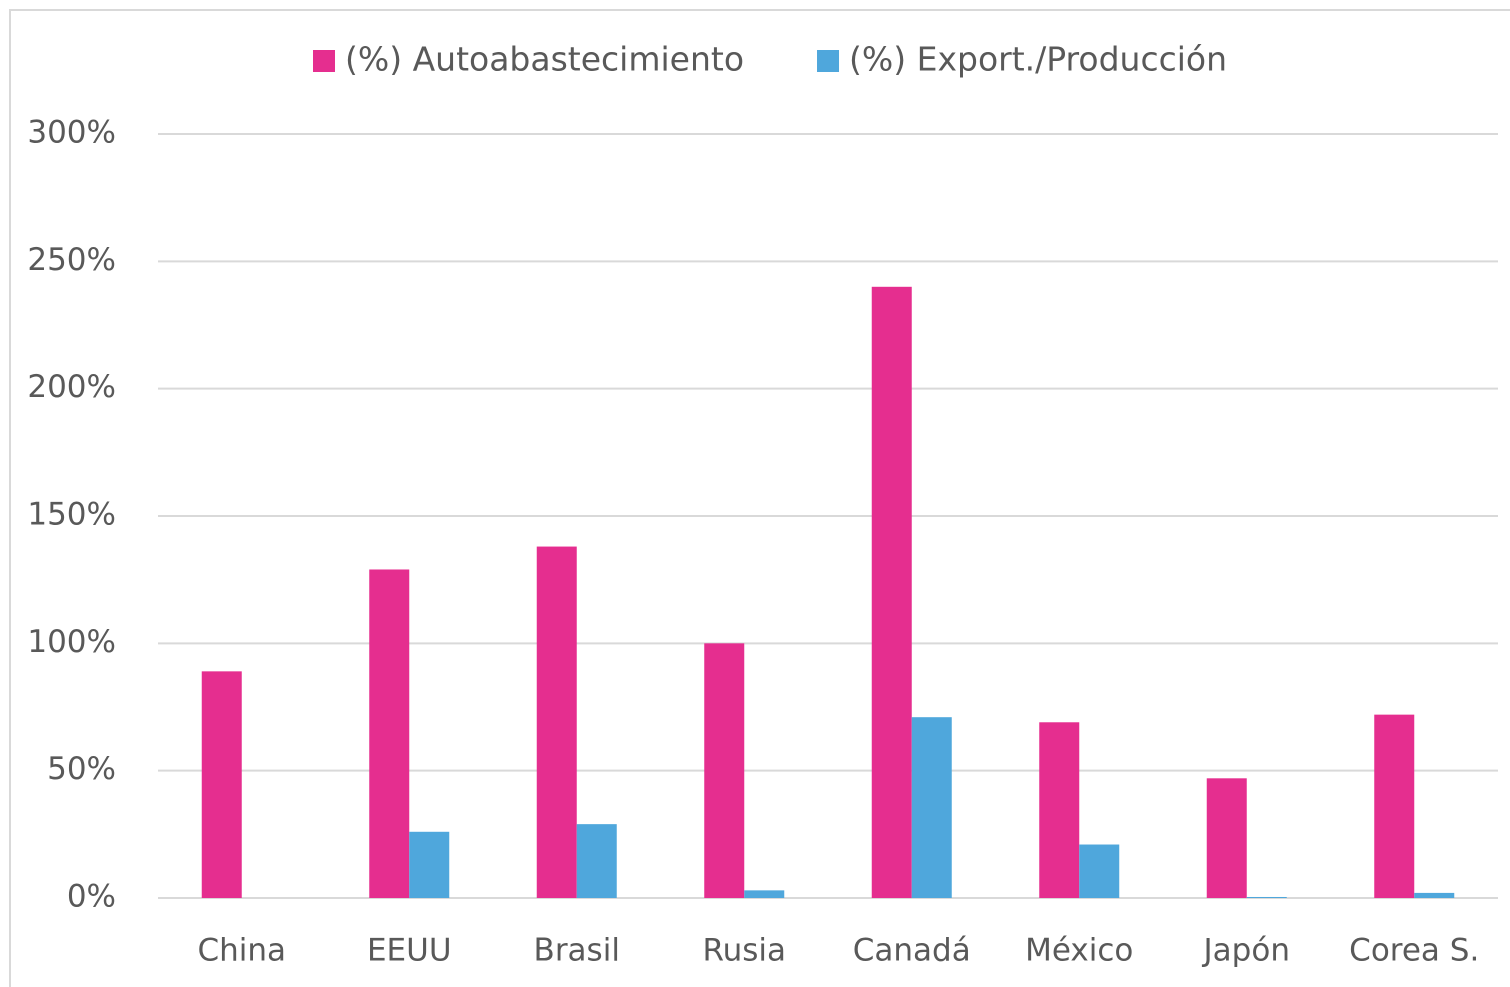  Describe the element at coordinates (91, 897) in the screenshot. I see `y-tick-label: 0%` at that location.